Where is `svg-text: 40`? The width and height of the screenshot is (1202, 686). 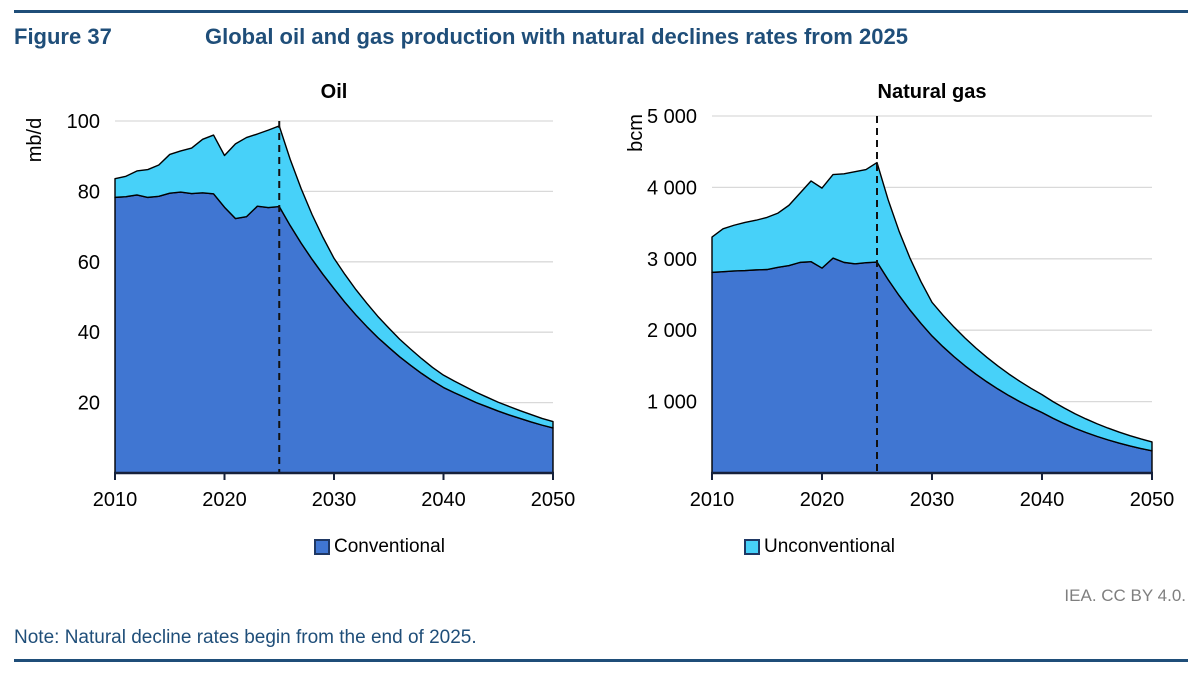 svg-text: 40 is located at coordinates (89, 333).